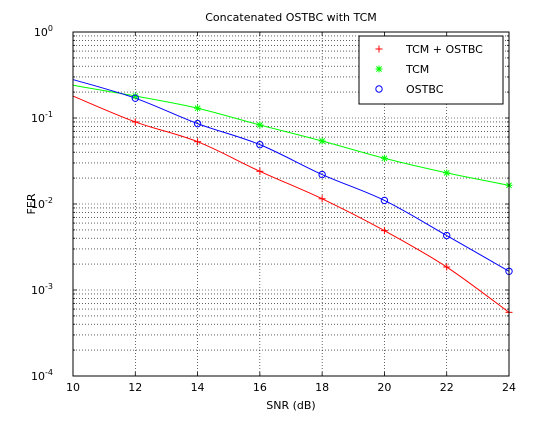  What do you see at coordinates (135, 387) in the screenshot?
I see `x-tick-label: 12` at bounding box center [135, 387].